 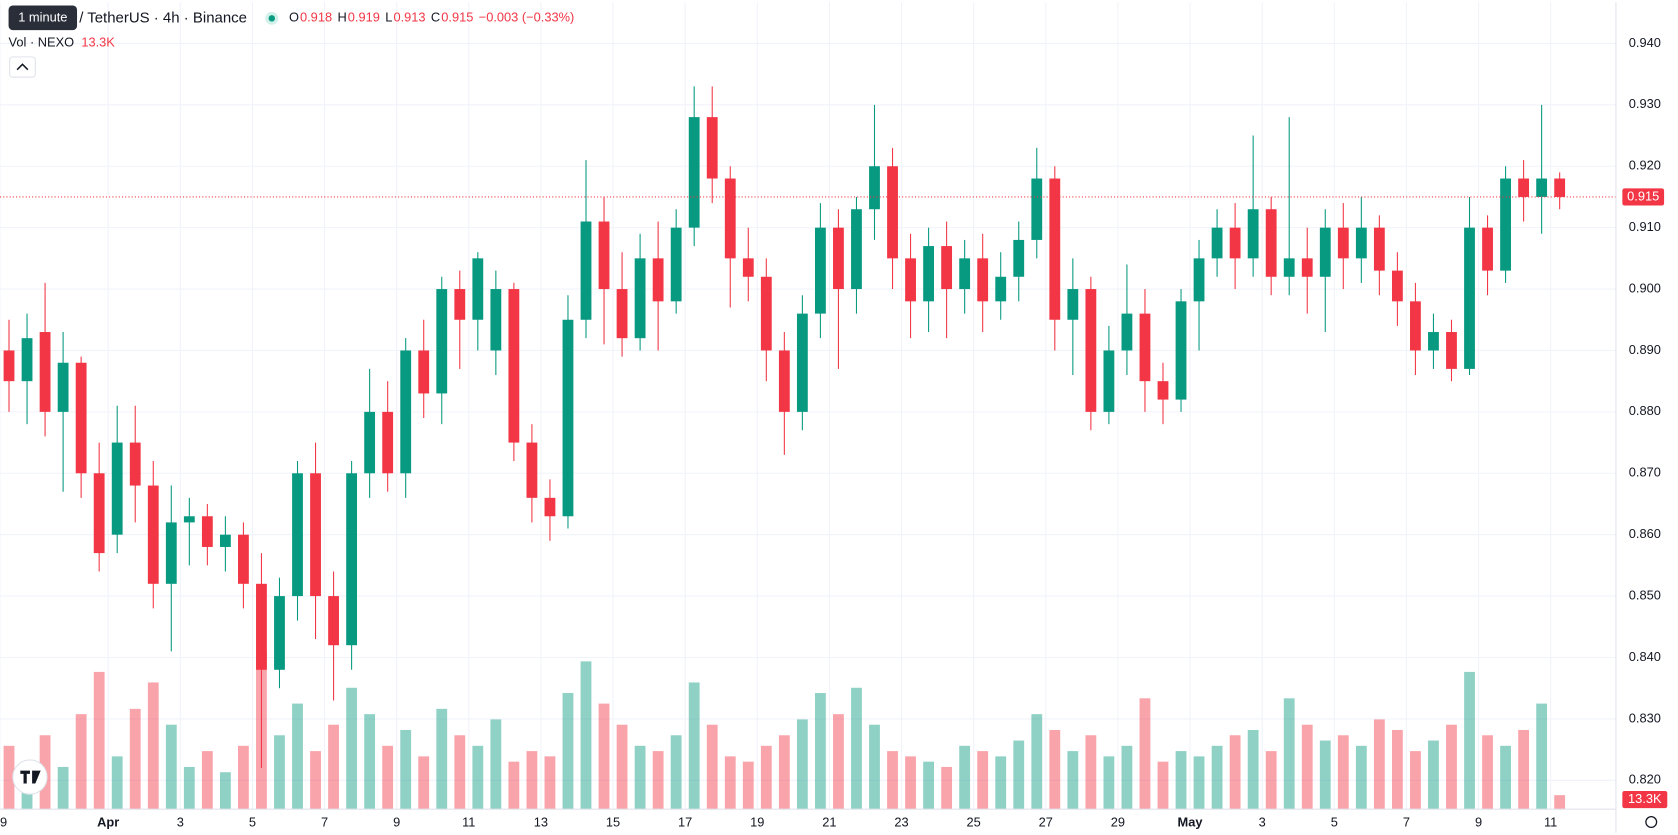 I want to click on ohlc-value: 0.913, so click(x=409, y=17).